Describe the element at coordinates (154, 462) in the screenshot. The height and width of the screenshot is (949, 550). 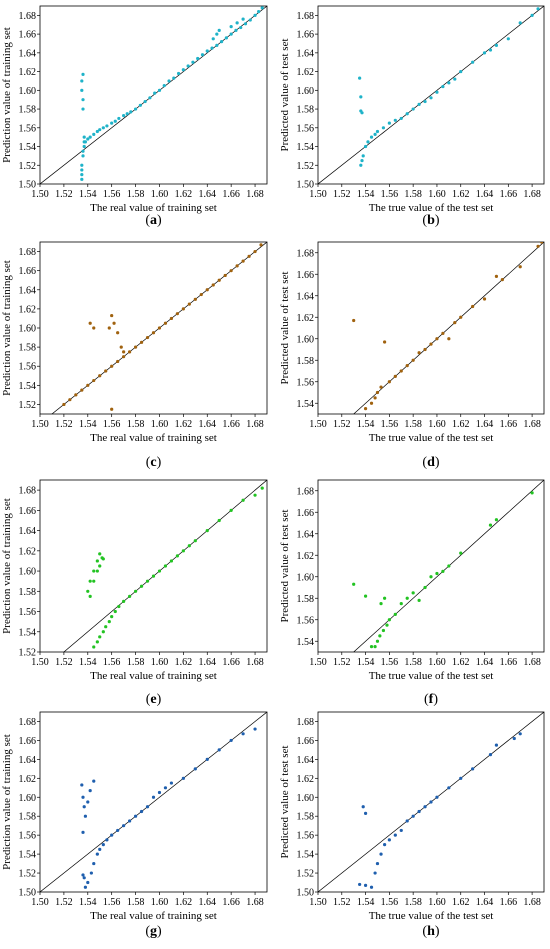
I see `panel-caption: (c)` at that location.